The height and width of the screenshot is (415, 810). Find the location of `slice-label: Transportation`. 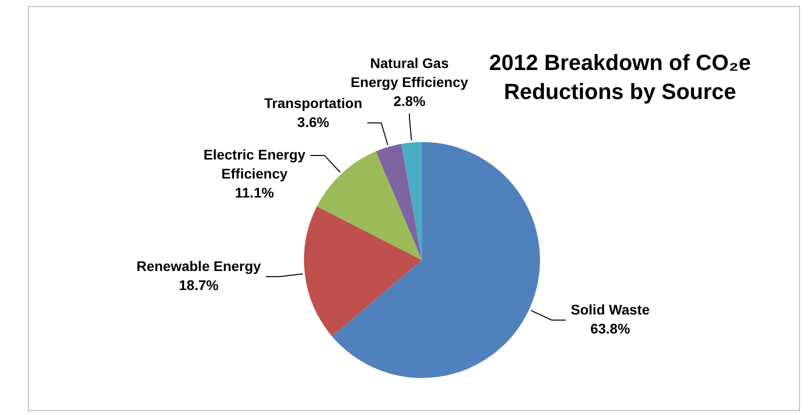

slice-label: Transportation is located at coordinates (313, 102).